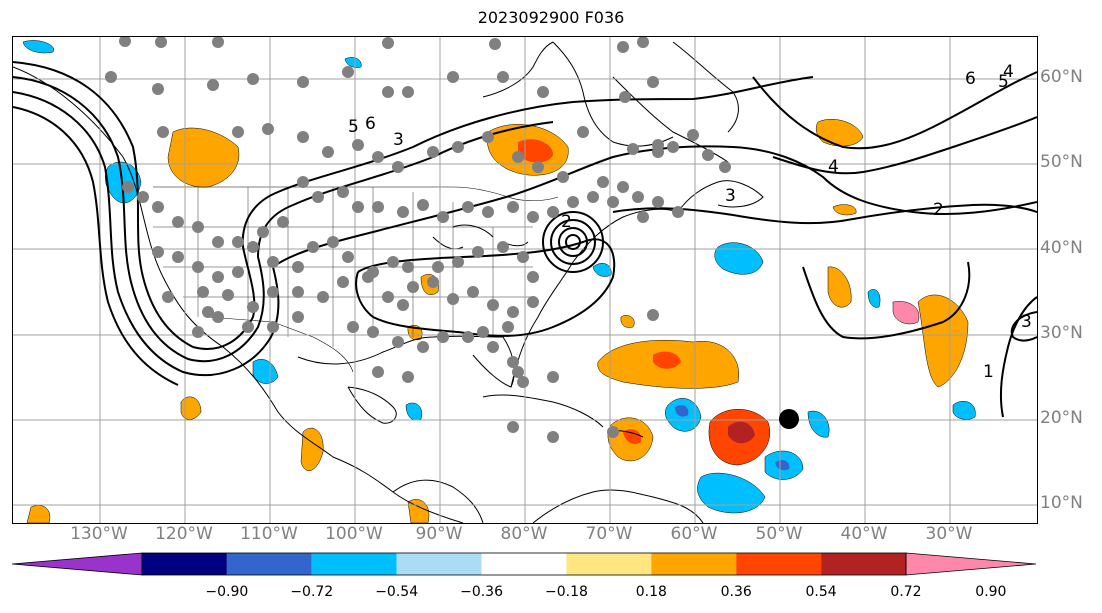  What do you see at coordinates (736, 592) in the screenshot?
I see `colorbar-tick-label: 0.36` at bounding box center [736, 592].